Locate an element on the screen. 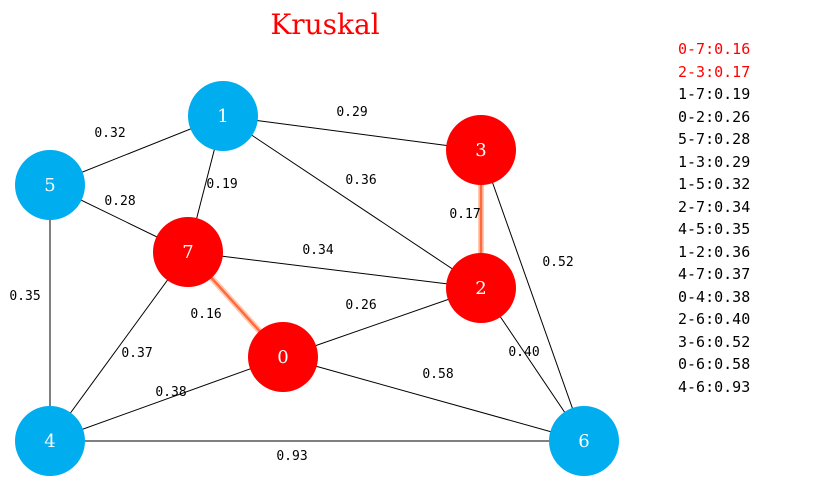 The image size is (828, 478). sorted-edge-item: 4-7:0.37 is located at coordinates (714, 274).